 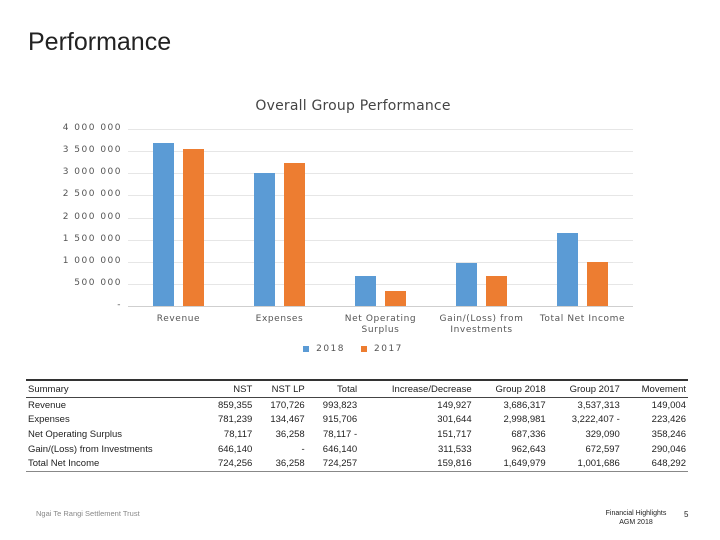 I want to click on table-cell: 358,246, so click(x=668, y=434).